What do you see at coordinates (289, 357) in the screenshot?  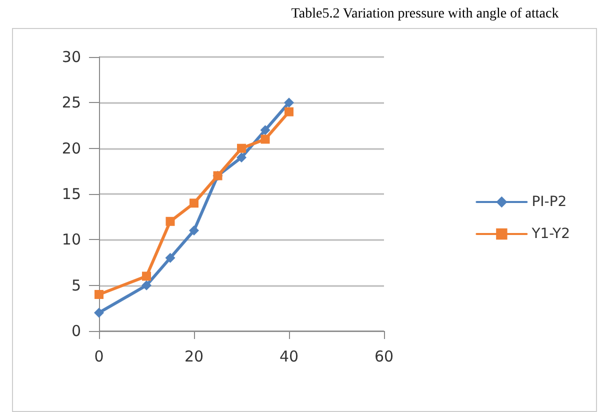 I see `x-tick-label: 40` at bounding box center [289, 357].